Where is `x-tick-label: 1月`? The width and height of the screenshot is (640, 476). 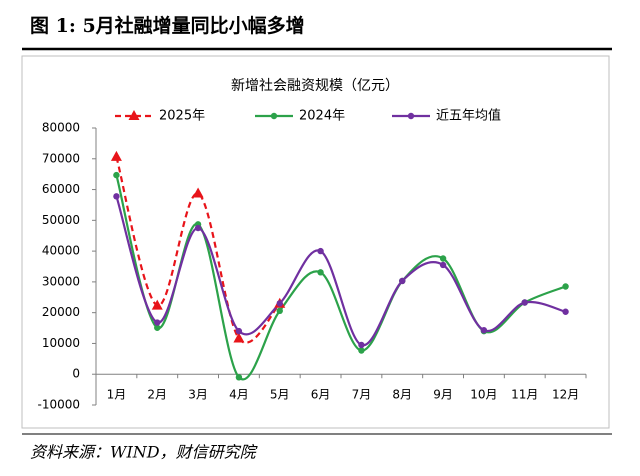
x-tick-label: 1月 is located at coordinates (117, 395).